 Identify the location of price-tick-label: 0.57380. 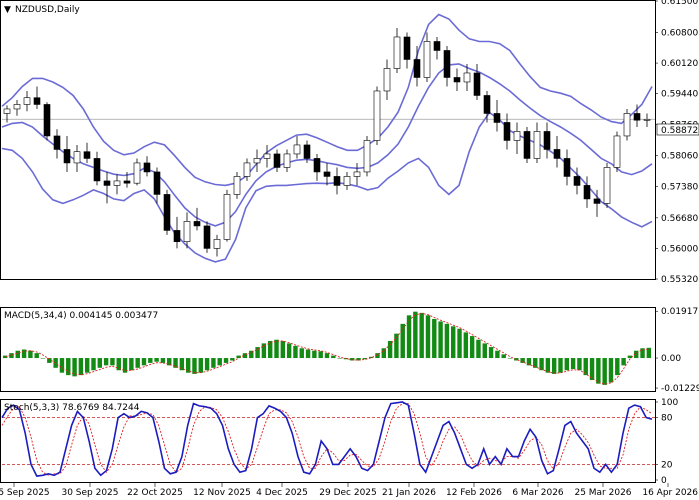
(679, 187).